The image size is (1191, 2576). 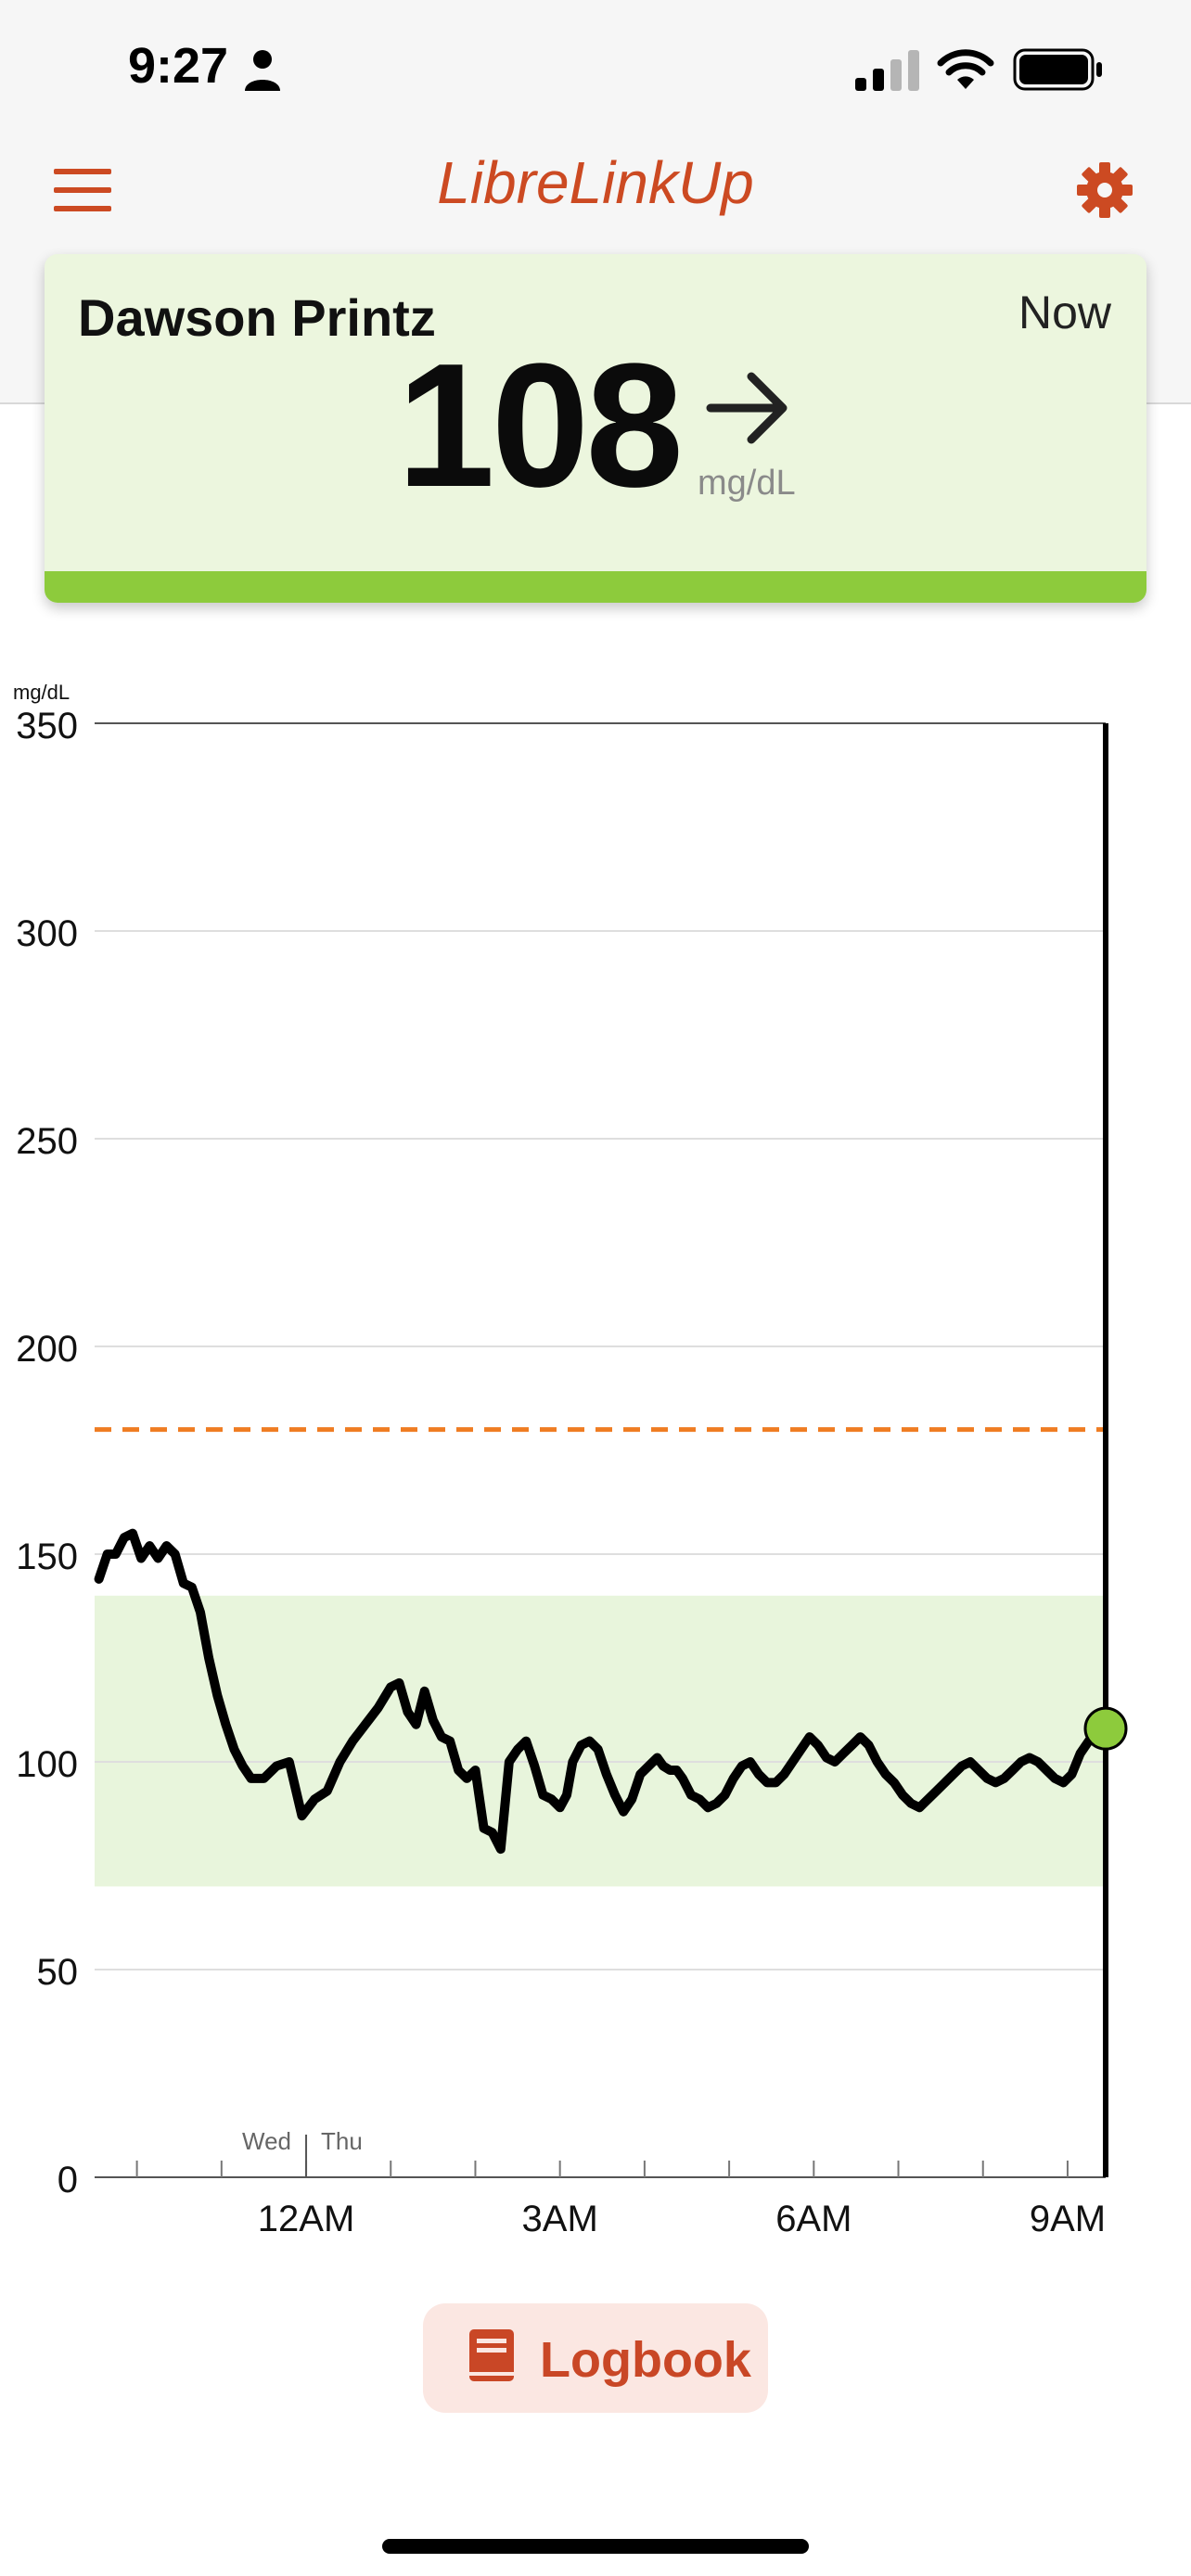 What do you see at coordinates (645, 2360) in the screenshot?
I see `logbook-label: Logbook` at bounding box center [645, 2360].